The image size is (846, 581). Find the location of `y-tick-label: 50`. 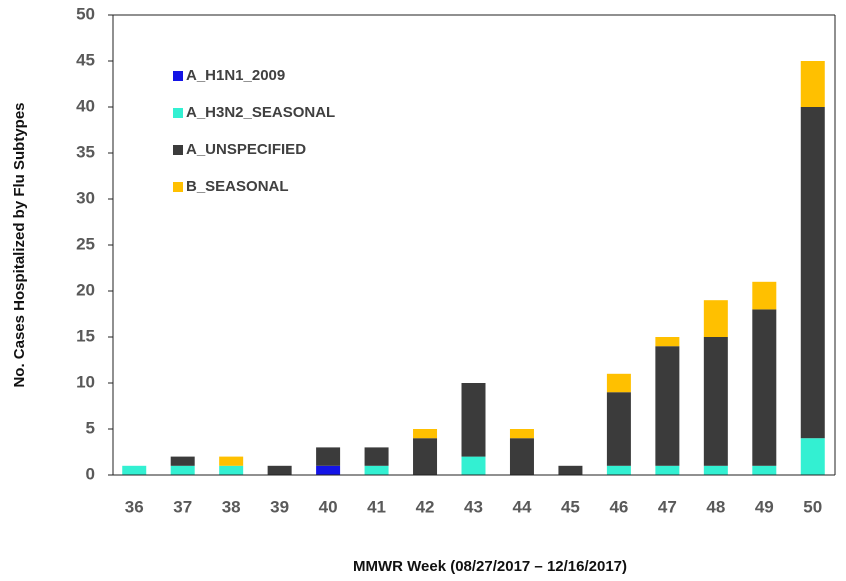

y-tick-label: 50 is located at coordinates (85, 13).